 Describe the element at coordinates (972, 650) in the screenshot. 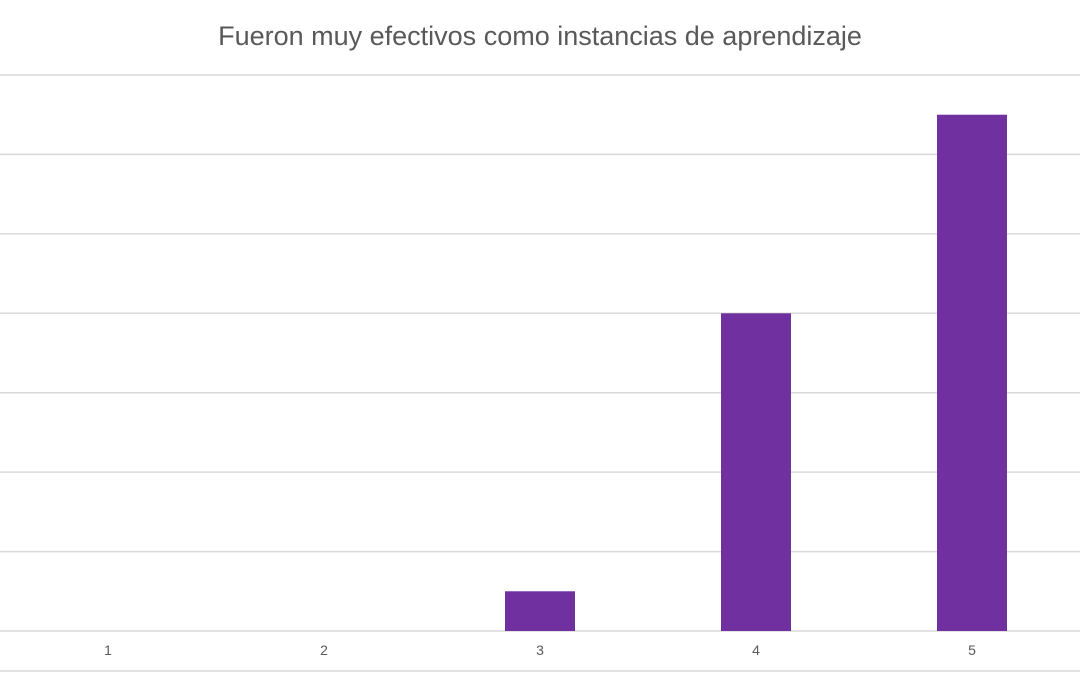

I see `x-tick-5: 5` at that location.